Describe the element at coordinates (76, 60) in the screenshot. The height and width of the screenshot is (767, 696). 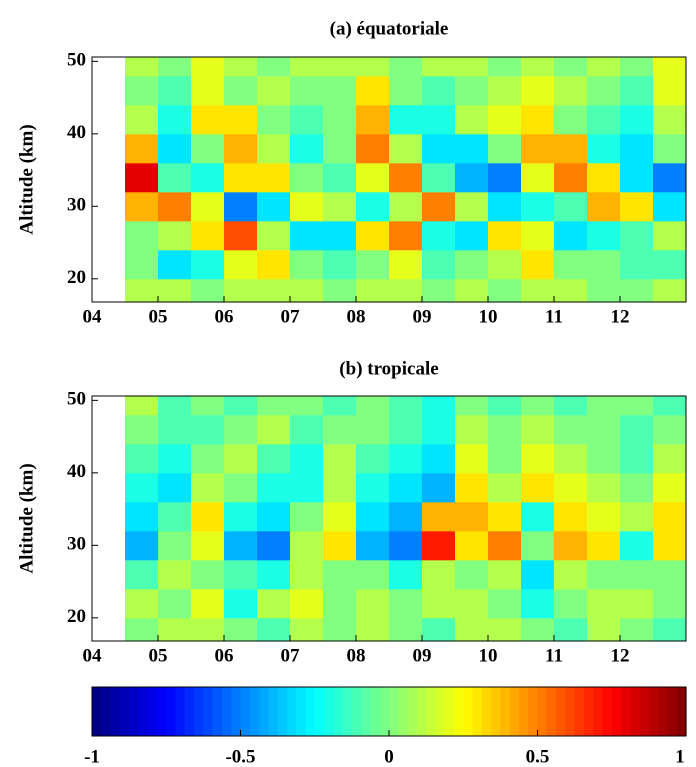
I see `y-tick-label: 50` at that location.